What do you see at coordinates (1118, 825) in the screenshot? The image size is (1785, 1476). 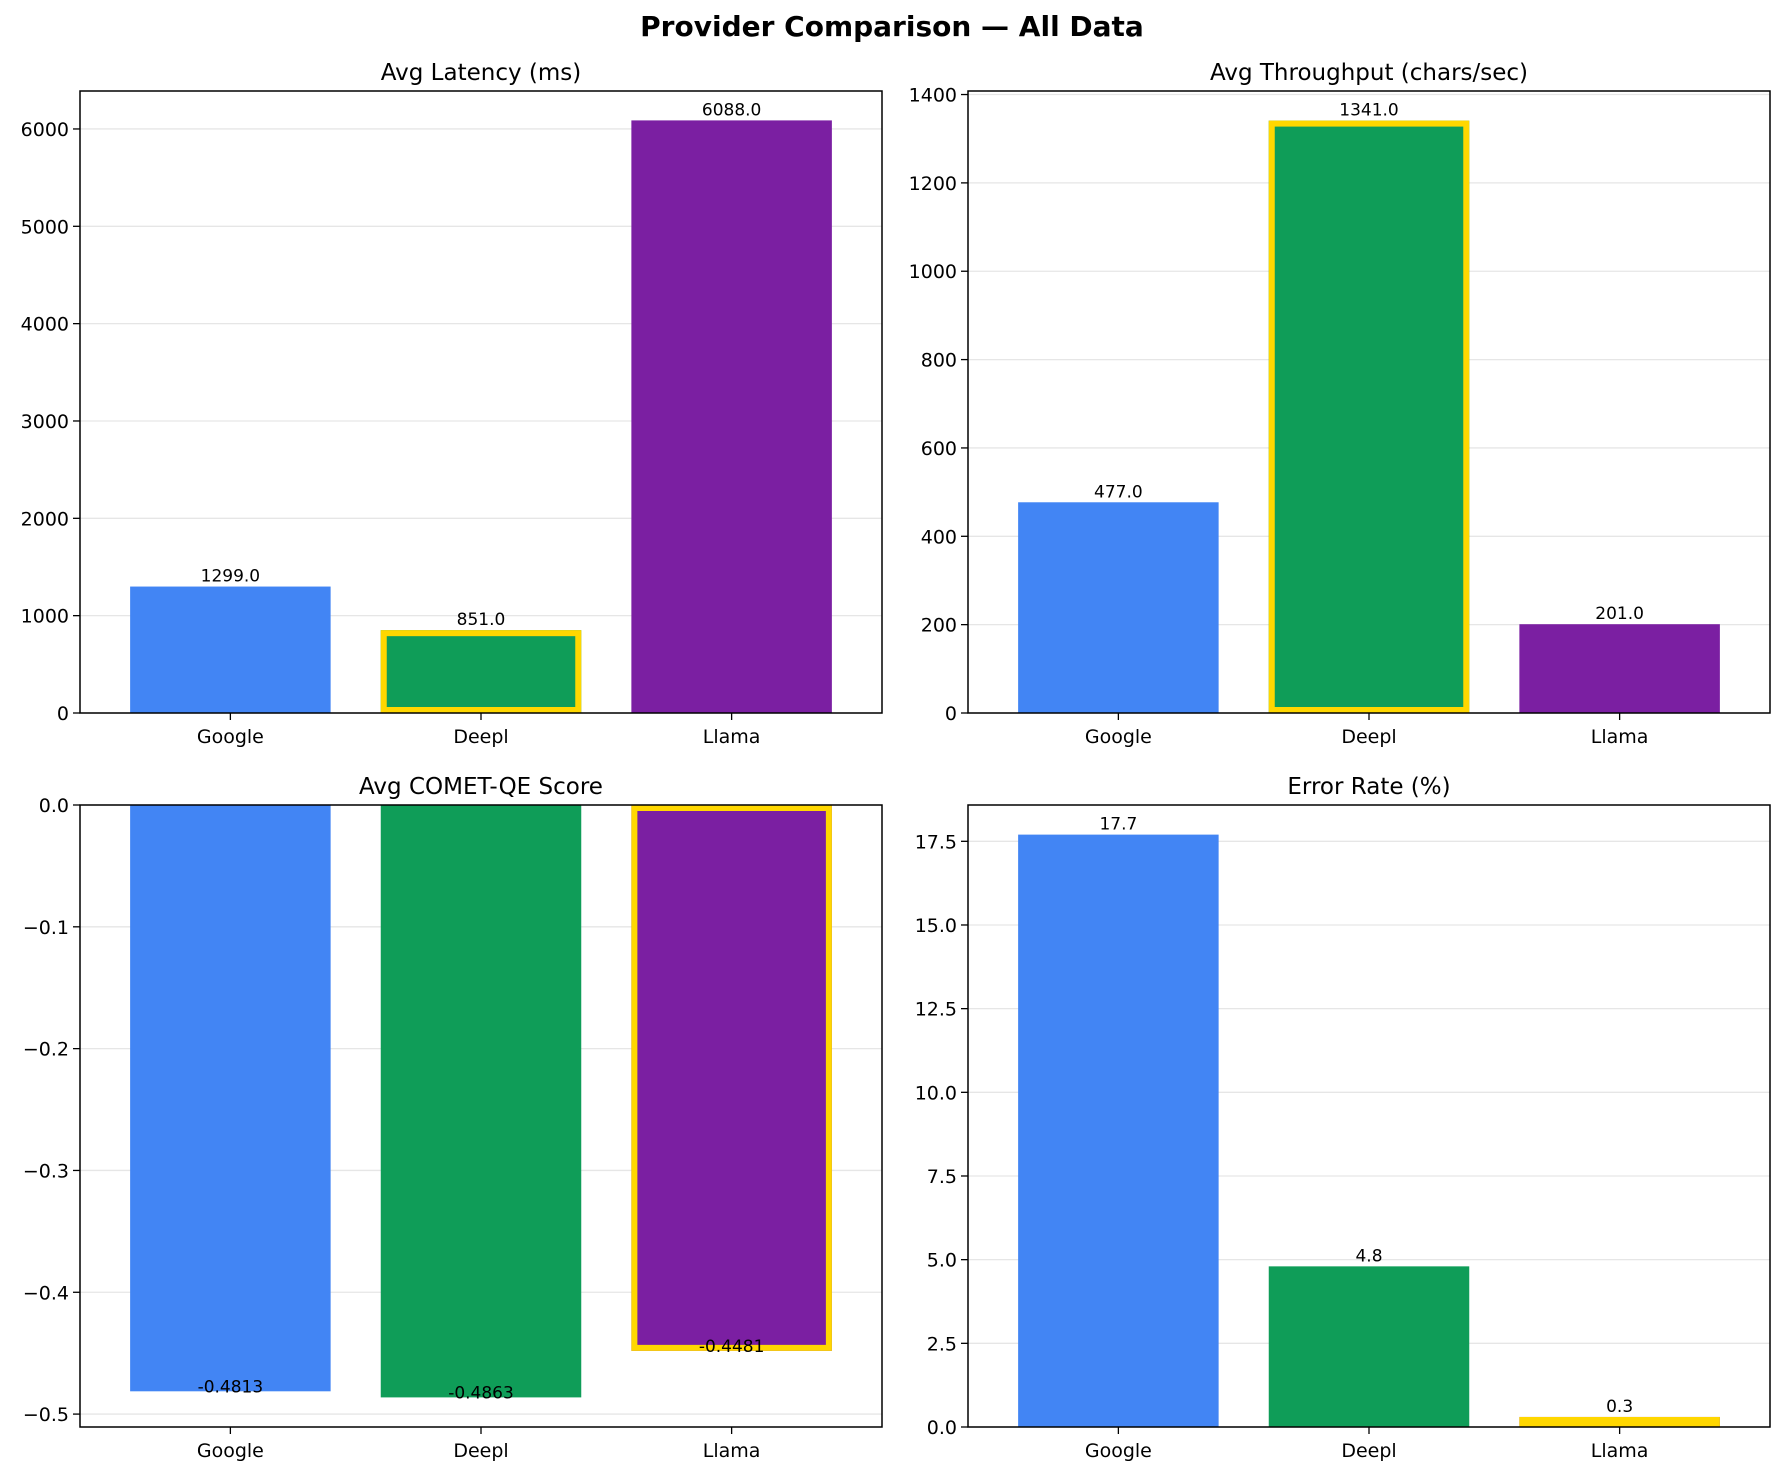 I see `data-label: 17.7` at bounding box center [1118, 825].